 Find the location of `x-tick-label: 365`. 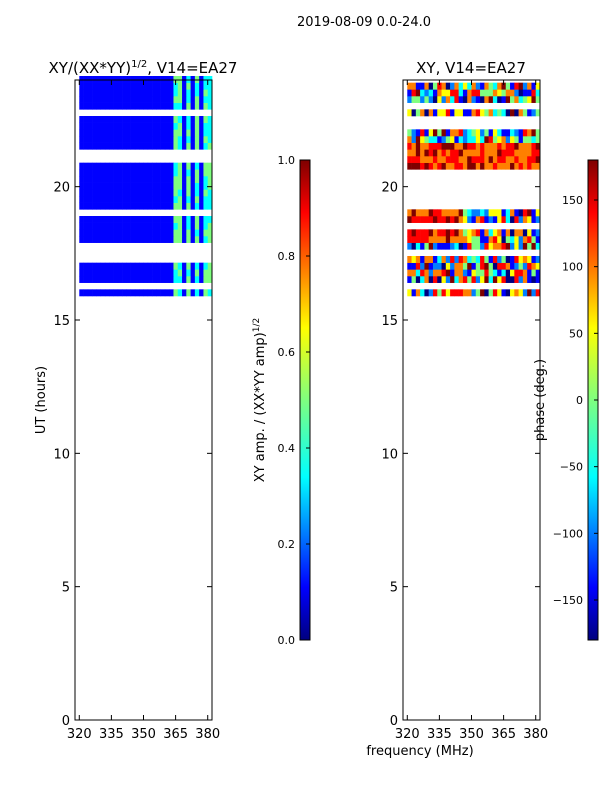

x-tick-label: 365 is located at coordinates (503, 734).